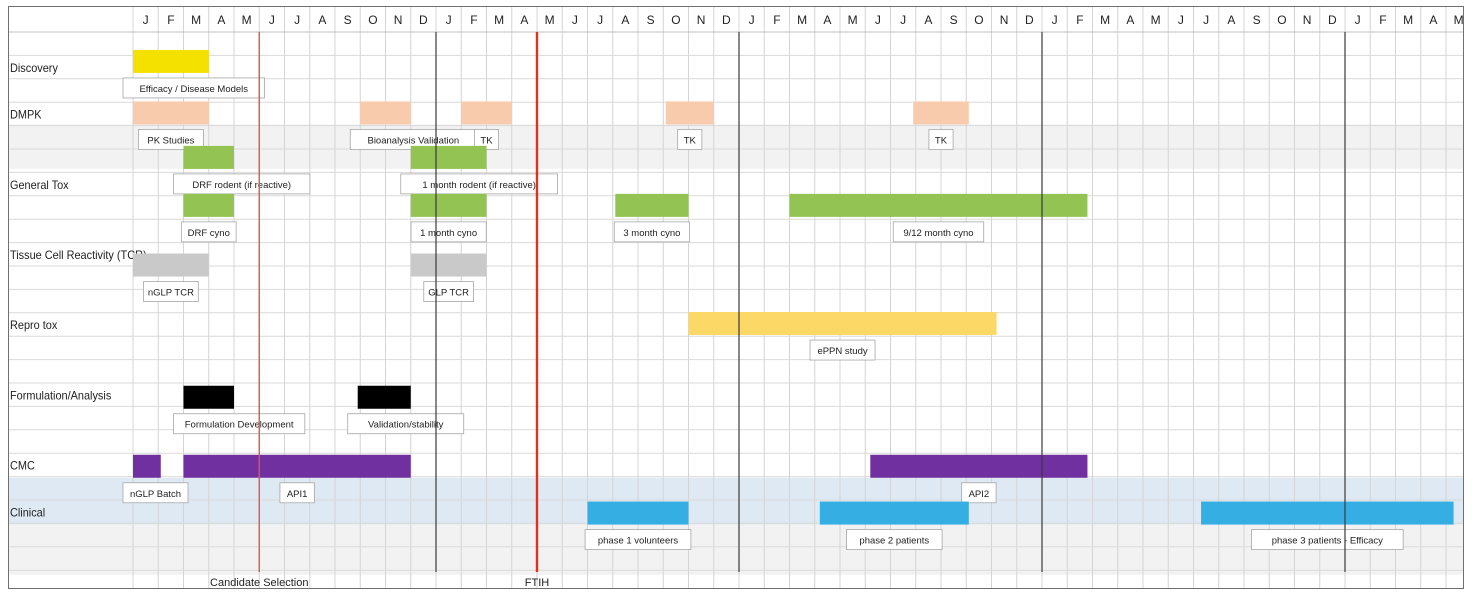 The height and width of the screenshot is (598, 1473). What do you see at coordinates (486, 140) in the screenshot?
I see `task-label-3: TK` at bounding box center [486, 140].